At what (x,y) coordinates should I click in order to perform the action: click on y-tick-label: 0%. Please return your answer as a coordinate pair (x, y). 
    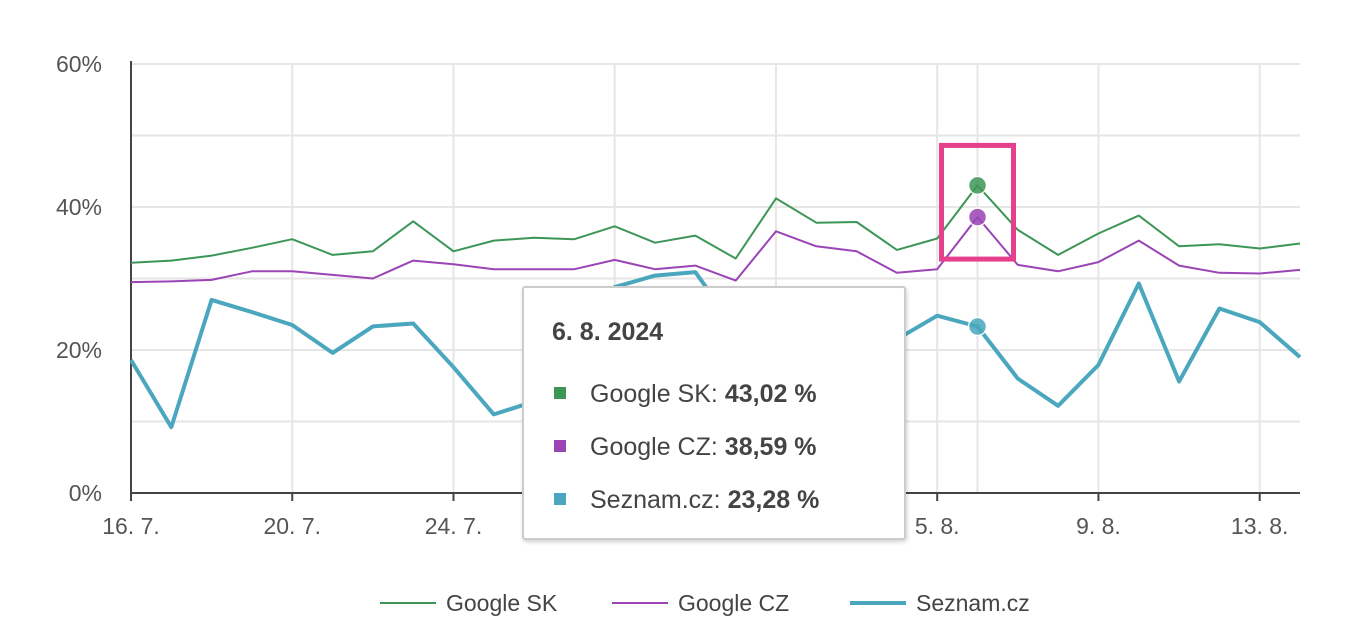
    Looking at the image, I should click on (85, 493).